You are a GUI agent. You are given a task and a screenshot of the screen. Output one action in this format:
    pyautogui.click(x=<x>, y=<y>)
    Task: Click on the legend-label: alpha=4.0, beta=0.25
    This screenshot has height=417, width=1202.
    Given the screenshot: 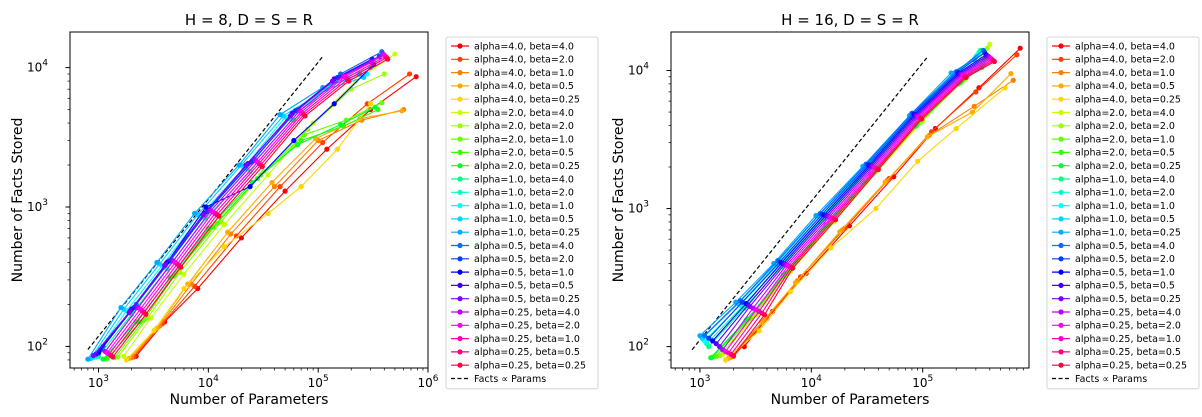 What is the action you would take?
    pyautogui.click(x=527, y=100)
    